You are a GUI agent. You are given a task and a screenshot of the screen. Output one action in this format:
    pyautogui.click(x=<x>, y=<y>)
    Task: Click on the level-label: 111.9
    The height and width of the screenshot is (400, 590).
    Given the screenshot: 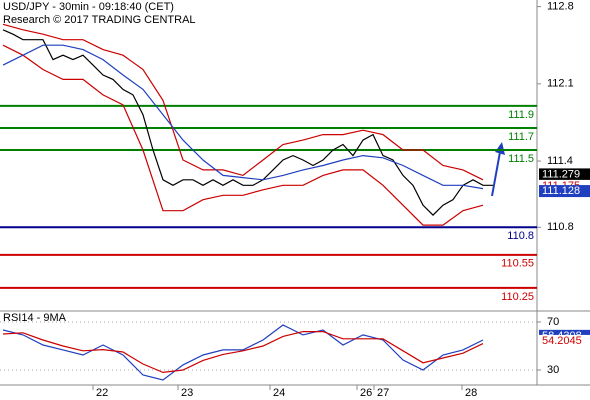 What is the action you would take?
    pyautogui.click(x=521, y=115)
    